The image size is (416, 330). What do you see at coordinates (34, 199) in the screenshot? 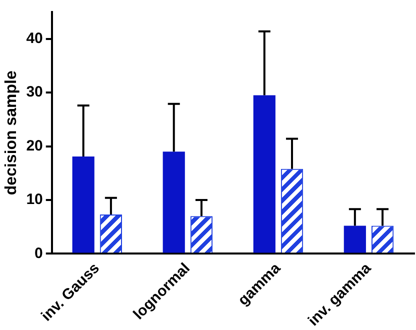
I see `y-tick-label: 10` at bounding box center [34, 199].